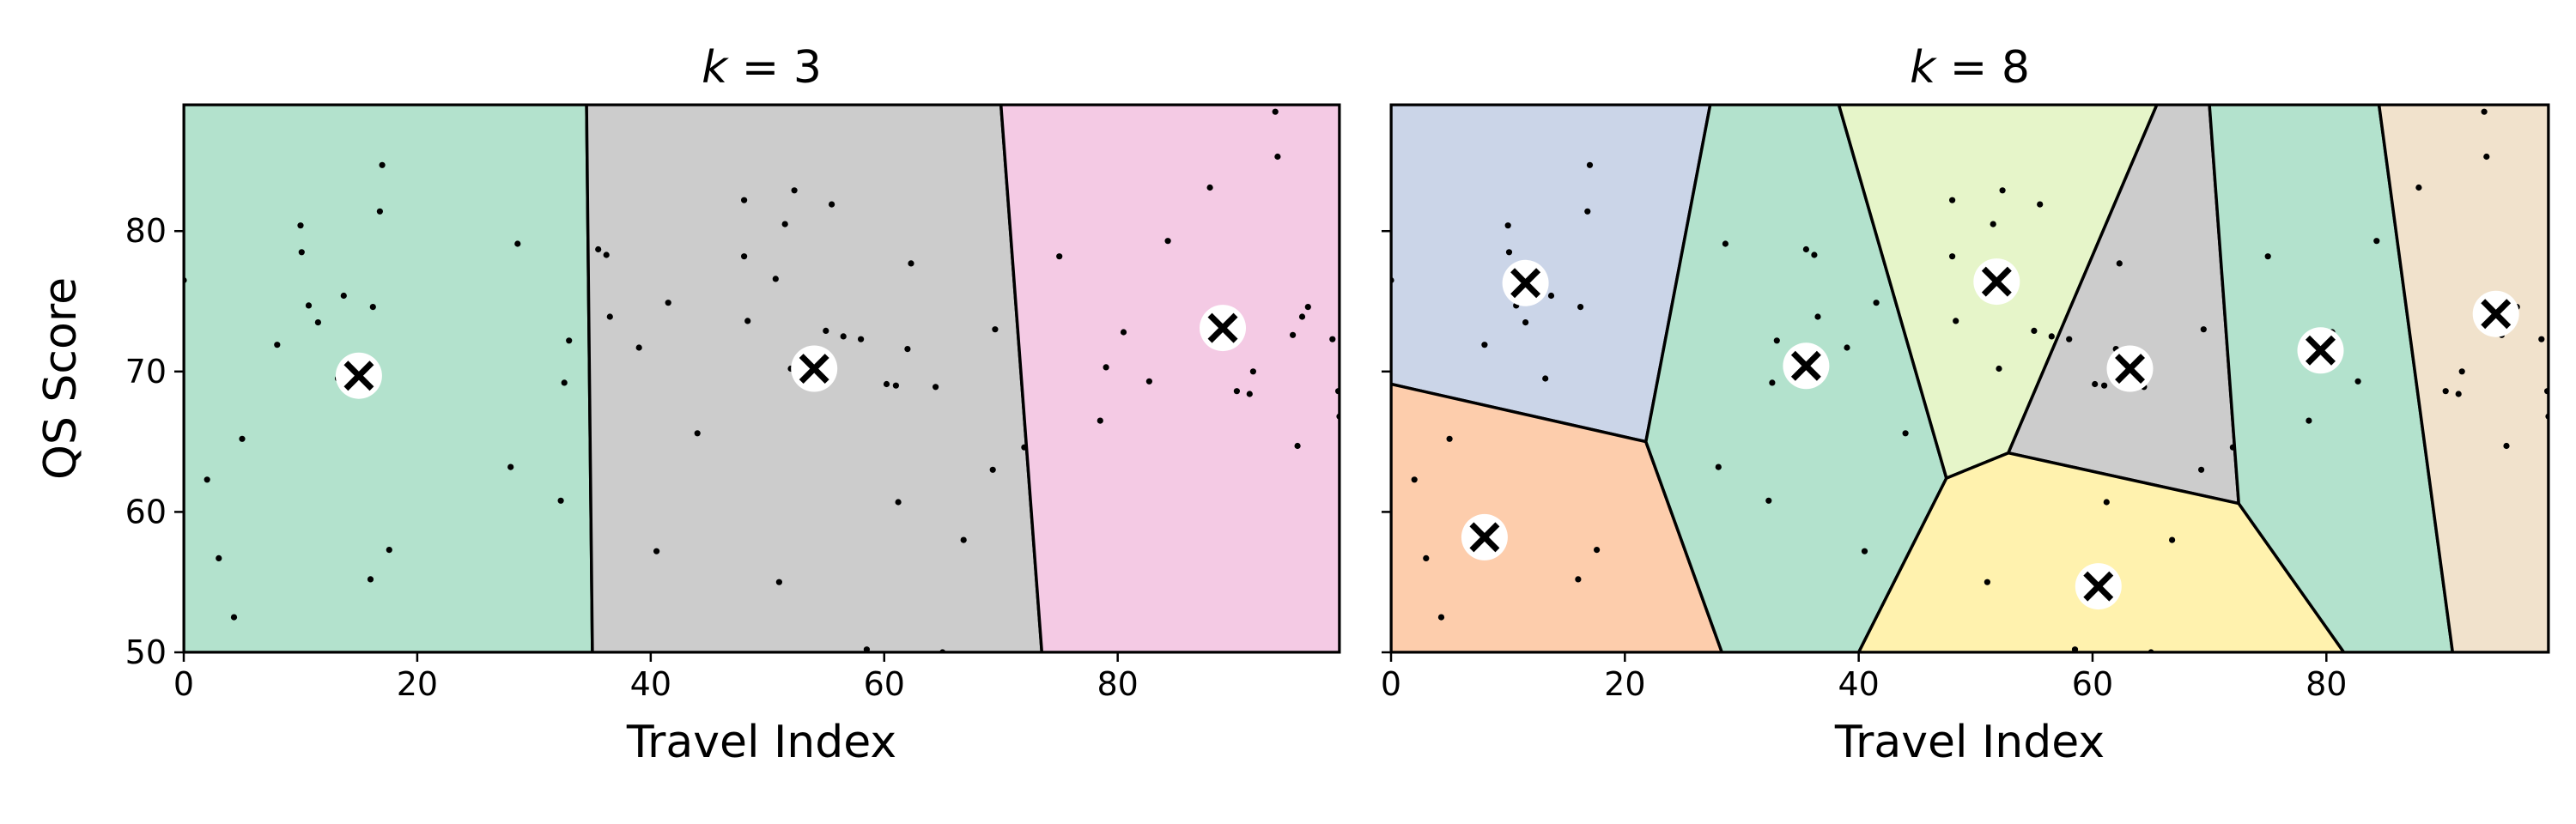  What do you see at coordinates (885, 684) in the screenshot?
I see `x-tick-label: 60` at bounding box center [885, 684].